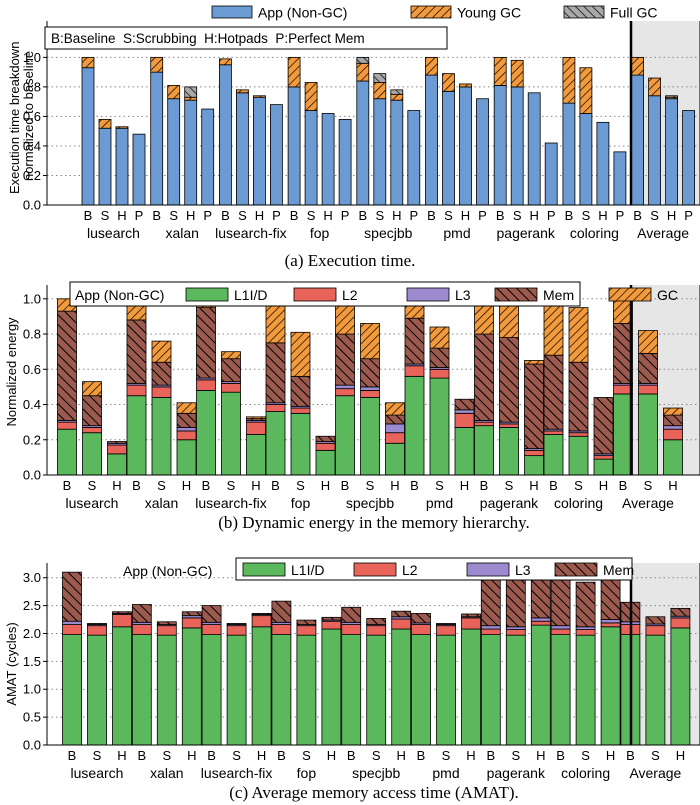  I want to click on a-group-label: pmd, so click(456, 233).